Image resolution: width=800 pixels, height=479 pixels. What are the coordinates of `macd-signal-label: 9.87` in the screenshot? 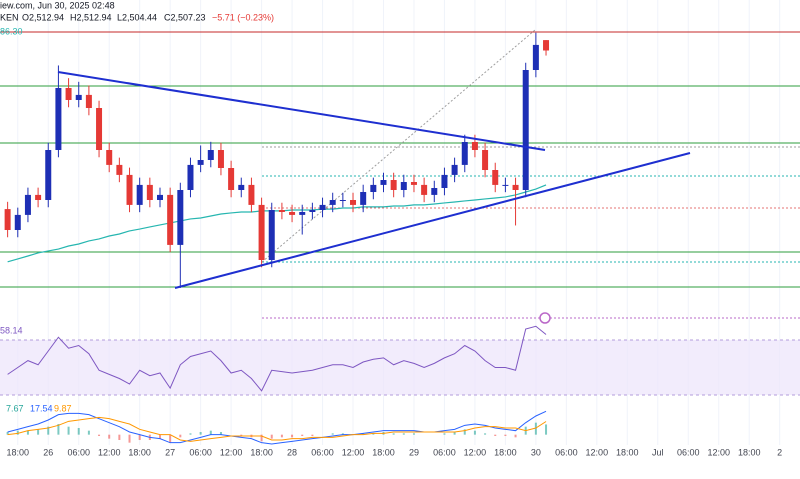 It's located at (63, 408).